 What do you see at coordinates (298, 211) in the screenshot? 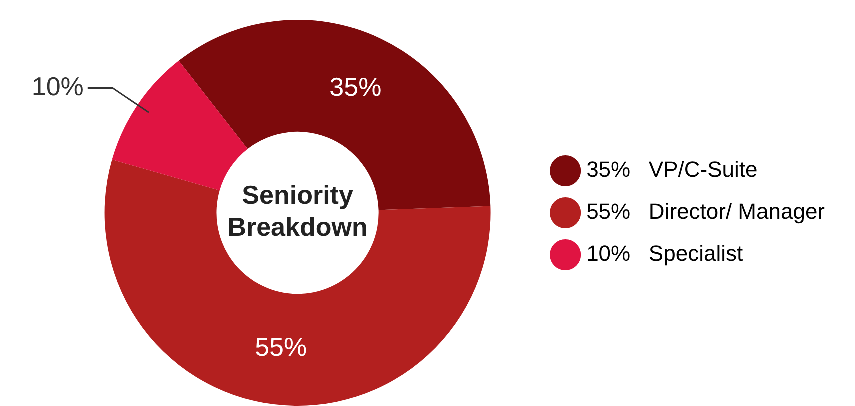
I see `text: Seniority Breakdown` at bounding box center [298, 211].